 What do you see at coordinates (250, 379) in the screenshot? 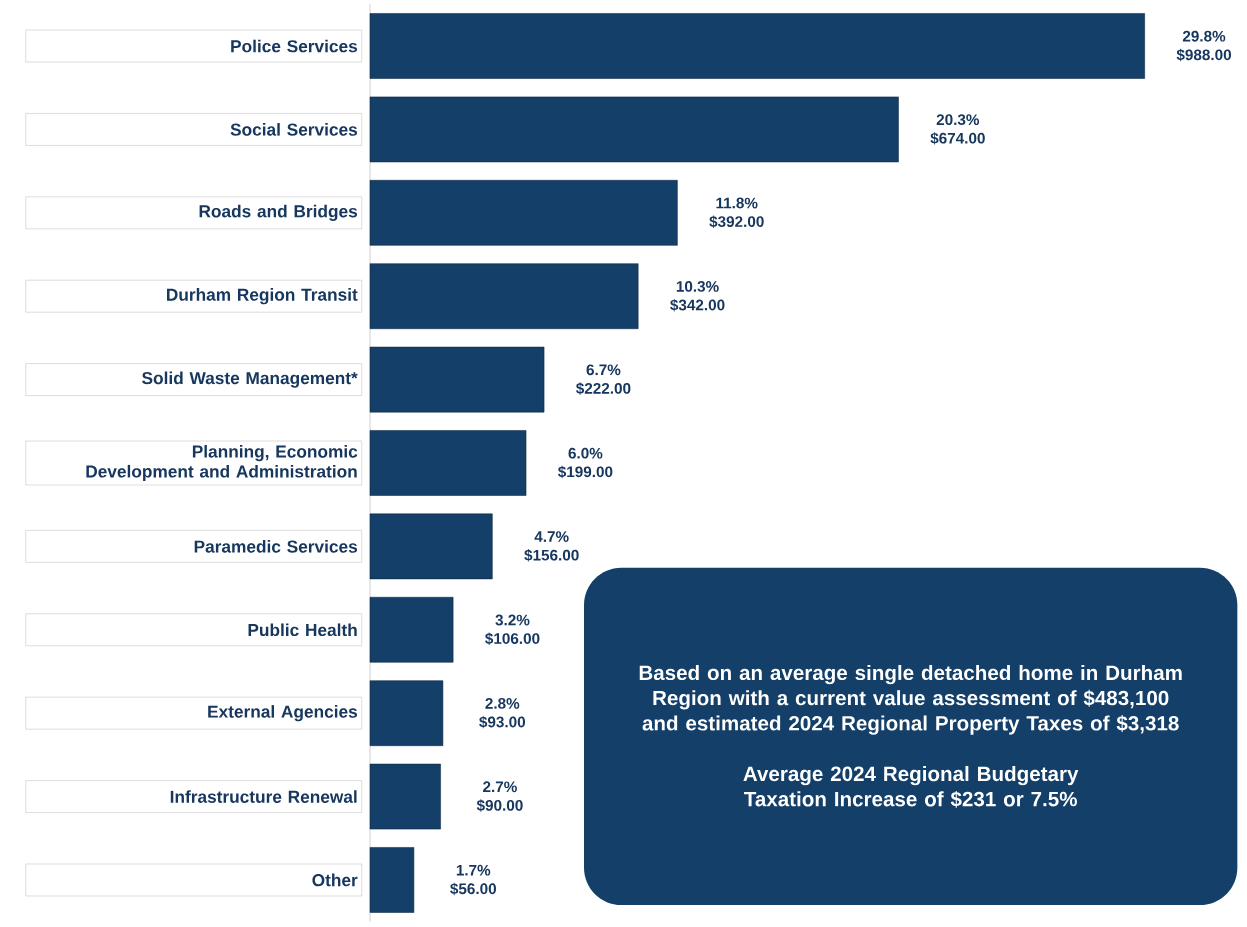
I see `y-tick-label: Solid Waste Management*` at bounding box center [250, 379].